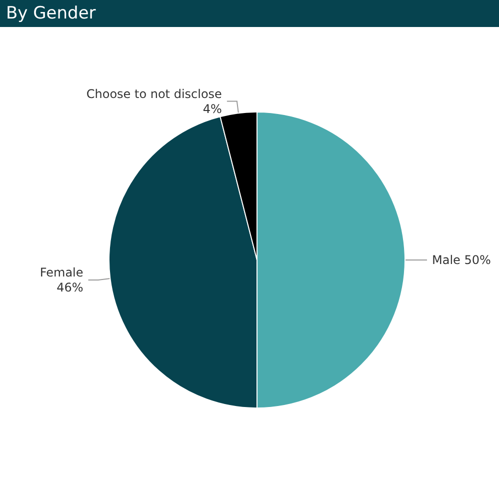 This screenshot has width=499, height=486. Describe the element at coordinates (70, 287) in the screenshot. I see `data-label: 46%` at that location.